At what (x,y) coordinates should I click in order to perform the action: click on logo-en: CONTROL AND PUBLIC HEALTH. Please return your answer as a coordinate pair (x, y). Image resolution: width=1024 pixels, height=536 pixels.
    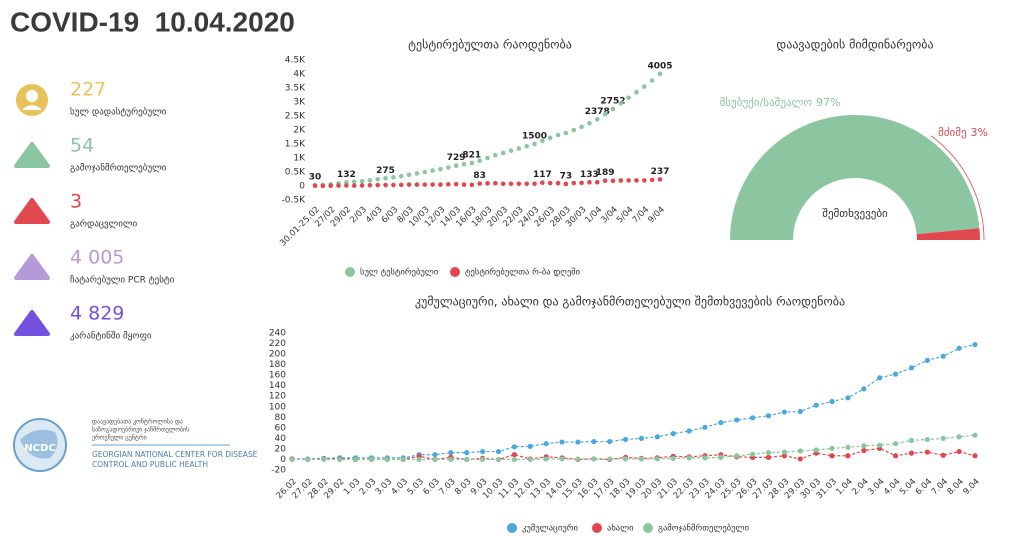
    Looking at the image, I should click on (150, 464).